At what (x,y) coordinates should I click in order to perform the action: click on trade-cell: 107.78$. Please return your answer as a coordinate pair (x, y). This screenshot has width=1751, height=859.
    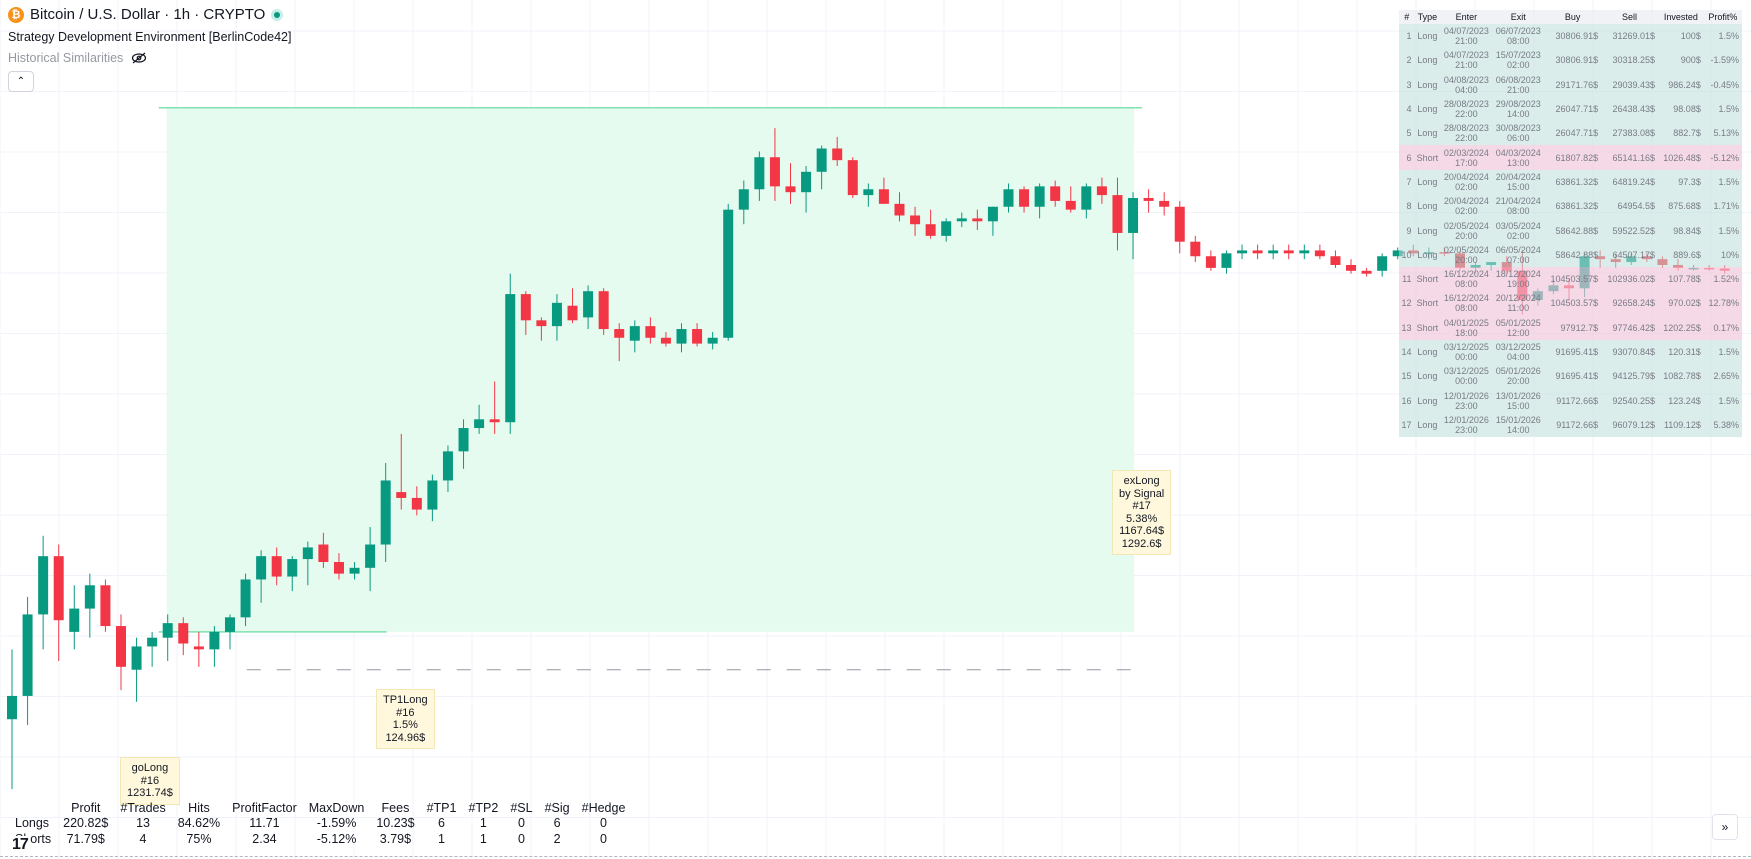
    Looking at the image, I should click on (1680, 279).